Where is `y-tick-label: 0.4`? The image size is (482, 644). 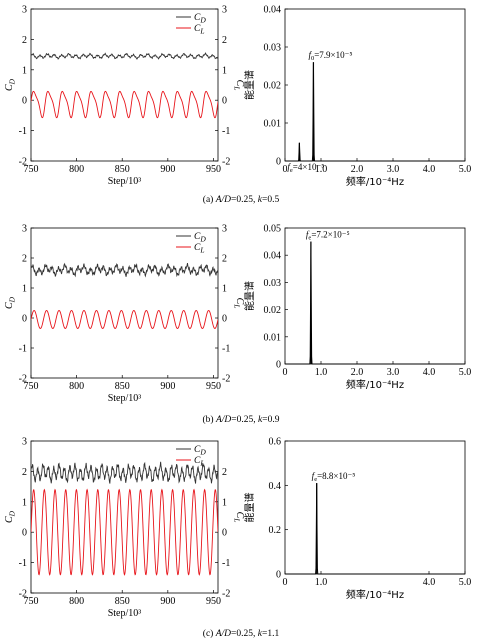 y-tick-label: 0.4 is located at coordinates (275, 486).